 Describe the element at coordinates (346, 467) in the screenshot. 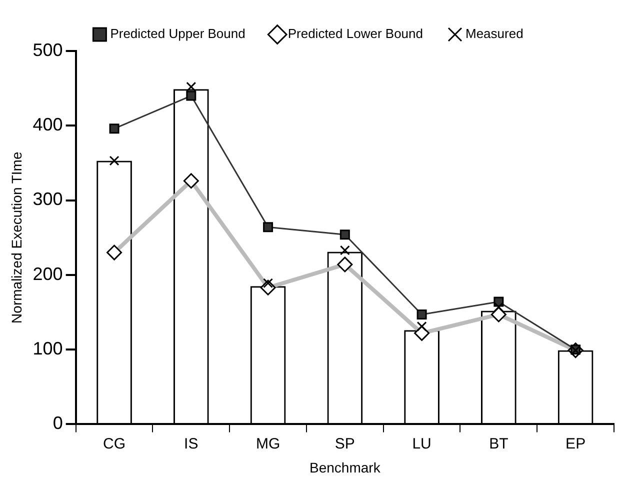

I see `x-axis-title: Benchmark` at that location.